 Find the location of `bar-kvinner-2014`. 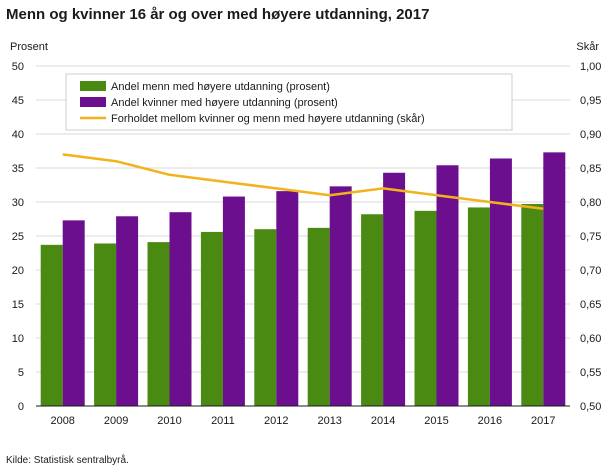

bar-kvinner-2014 is located at coordinates (394, 289).